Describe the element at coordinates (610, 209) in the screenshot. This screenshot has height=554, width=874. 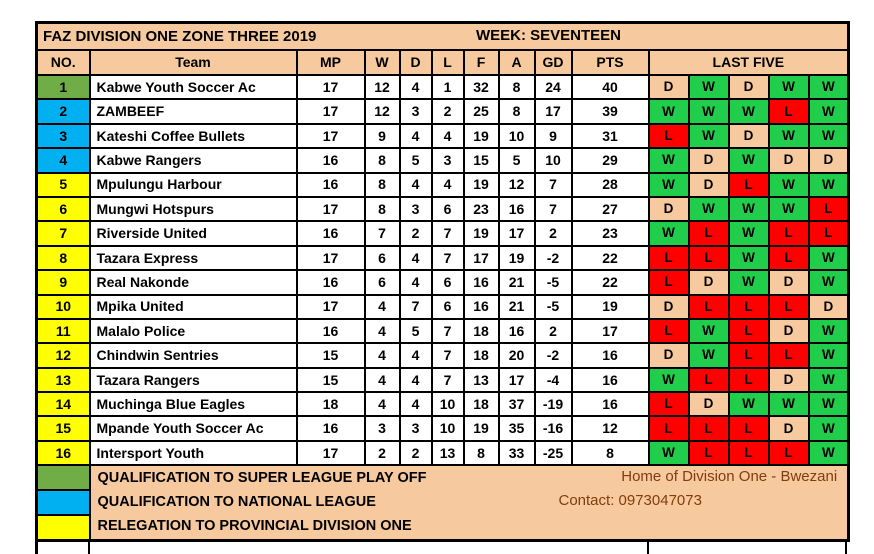
I see `points-cell: 27` at that location.